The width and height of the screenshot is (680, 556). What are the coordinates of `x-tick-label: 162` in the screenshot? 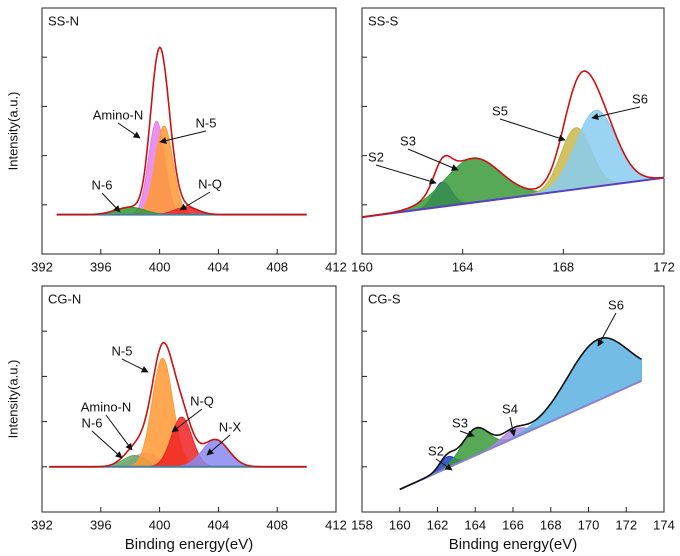 It's located at (438, 524).